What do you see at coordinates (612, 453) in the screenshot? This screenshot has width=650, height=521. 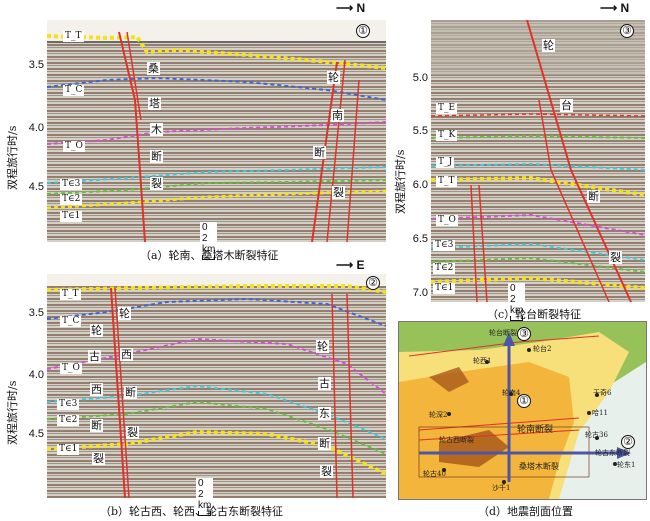 I see `panel-d-fault-name: 轮古东断裂` at bounding box center [612, 453].